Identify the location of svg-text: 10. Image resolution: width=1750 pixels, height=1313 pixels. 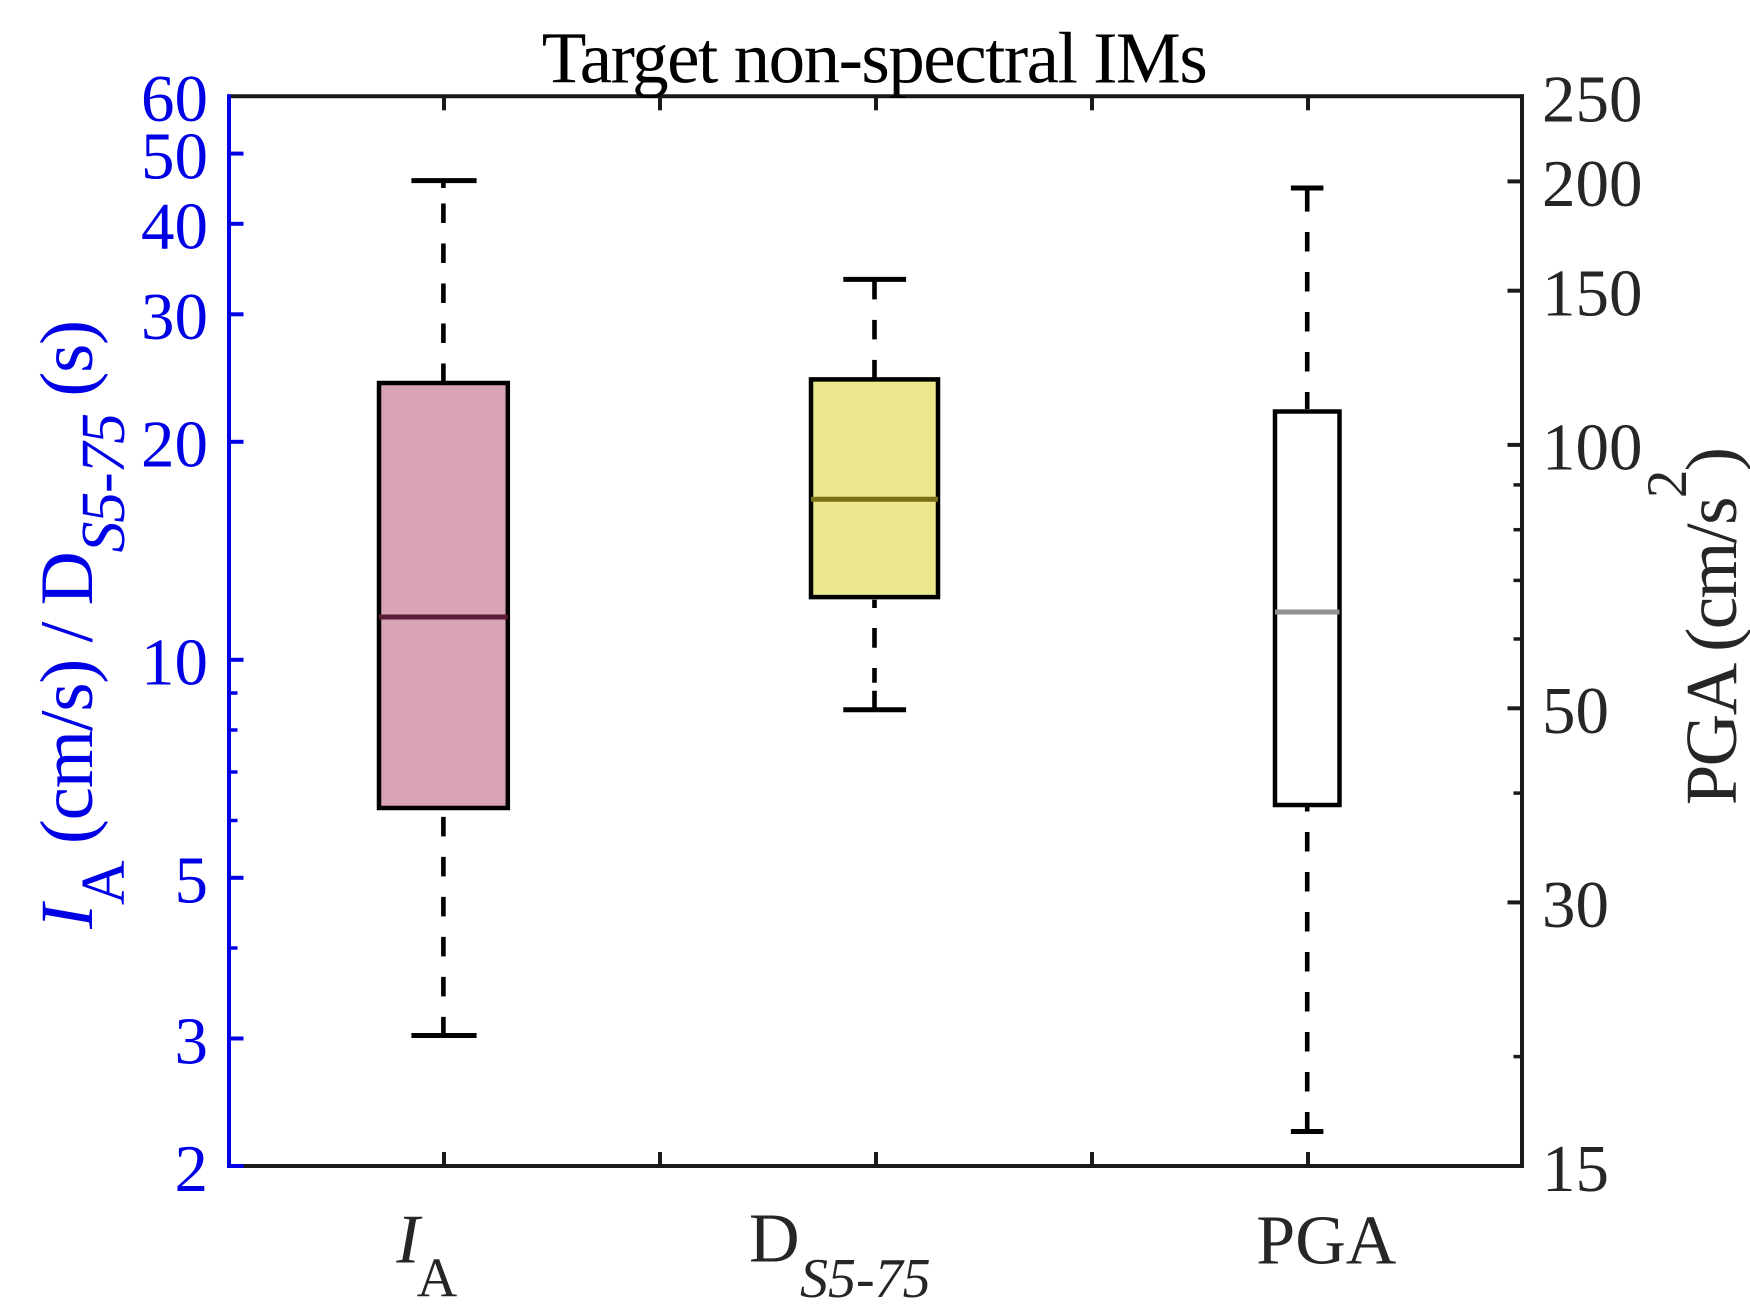
(174, 663).